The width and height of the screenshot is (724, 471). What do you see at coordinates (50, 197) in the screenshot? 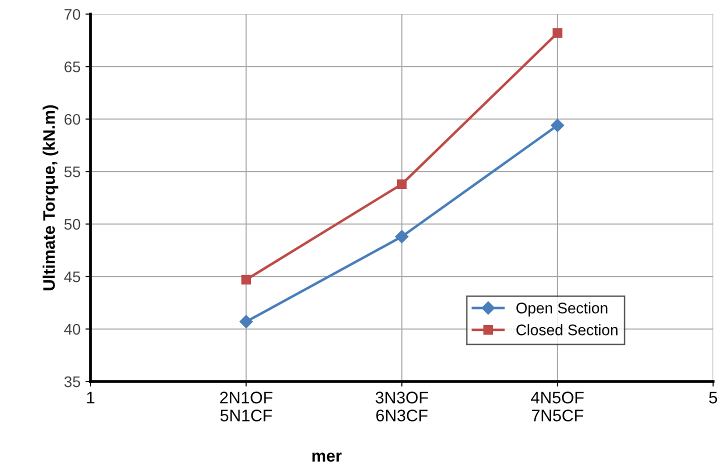
I see `y-axis-title: Ultimate Torque, (kN.m)` at bounding box center [50, 197].